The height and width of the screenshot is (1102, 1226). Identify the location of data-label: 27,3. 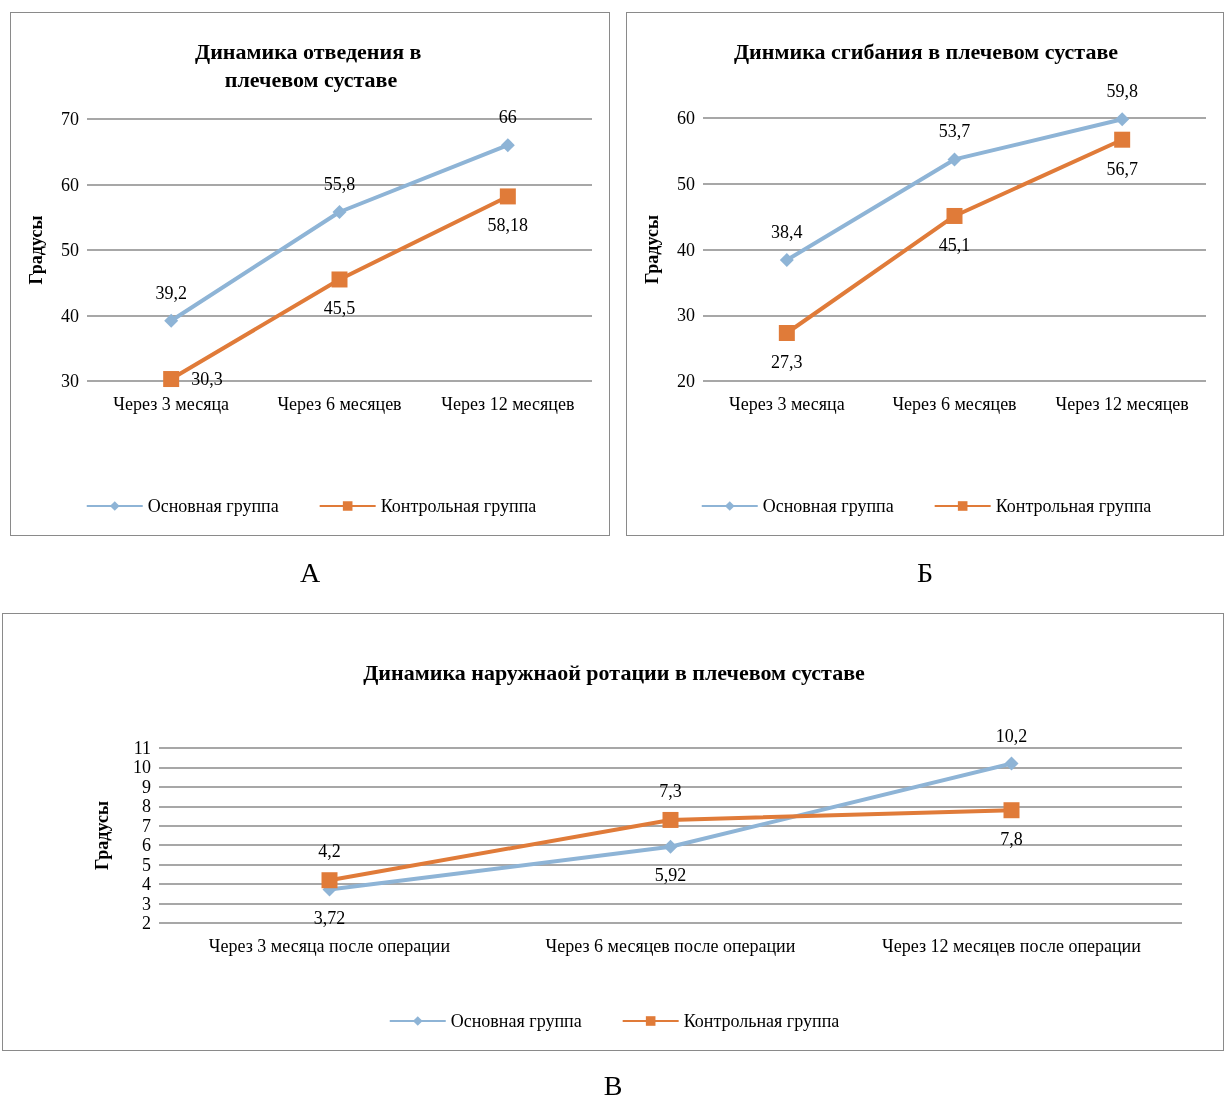
(787, 362).